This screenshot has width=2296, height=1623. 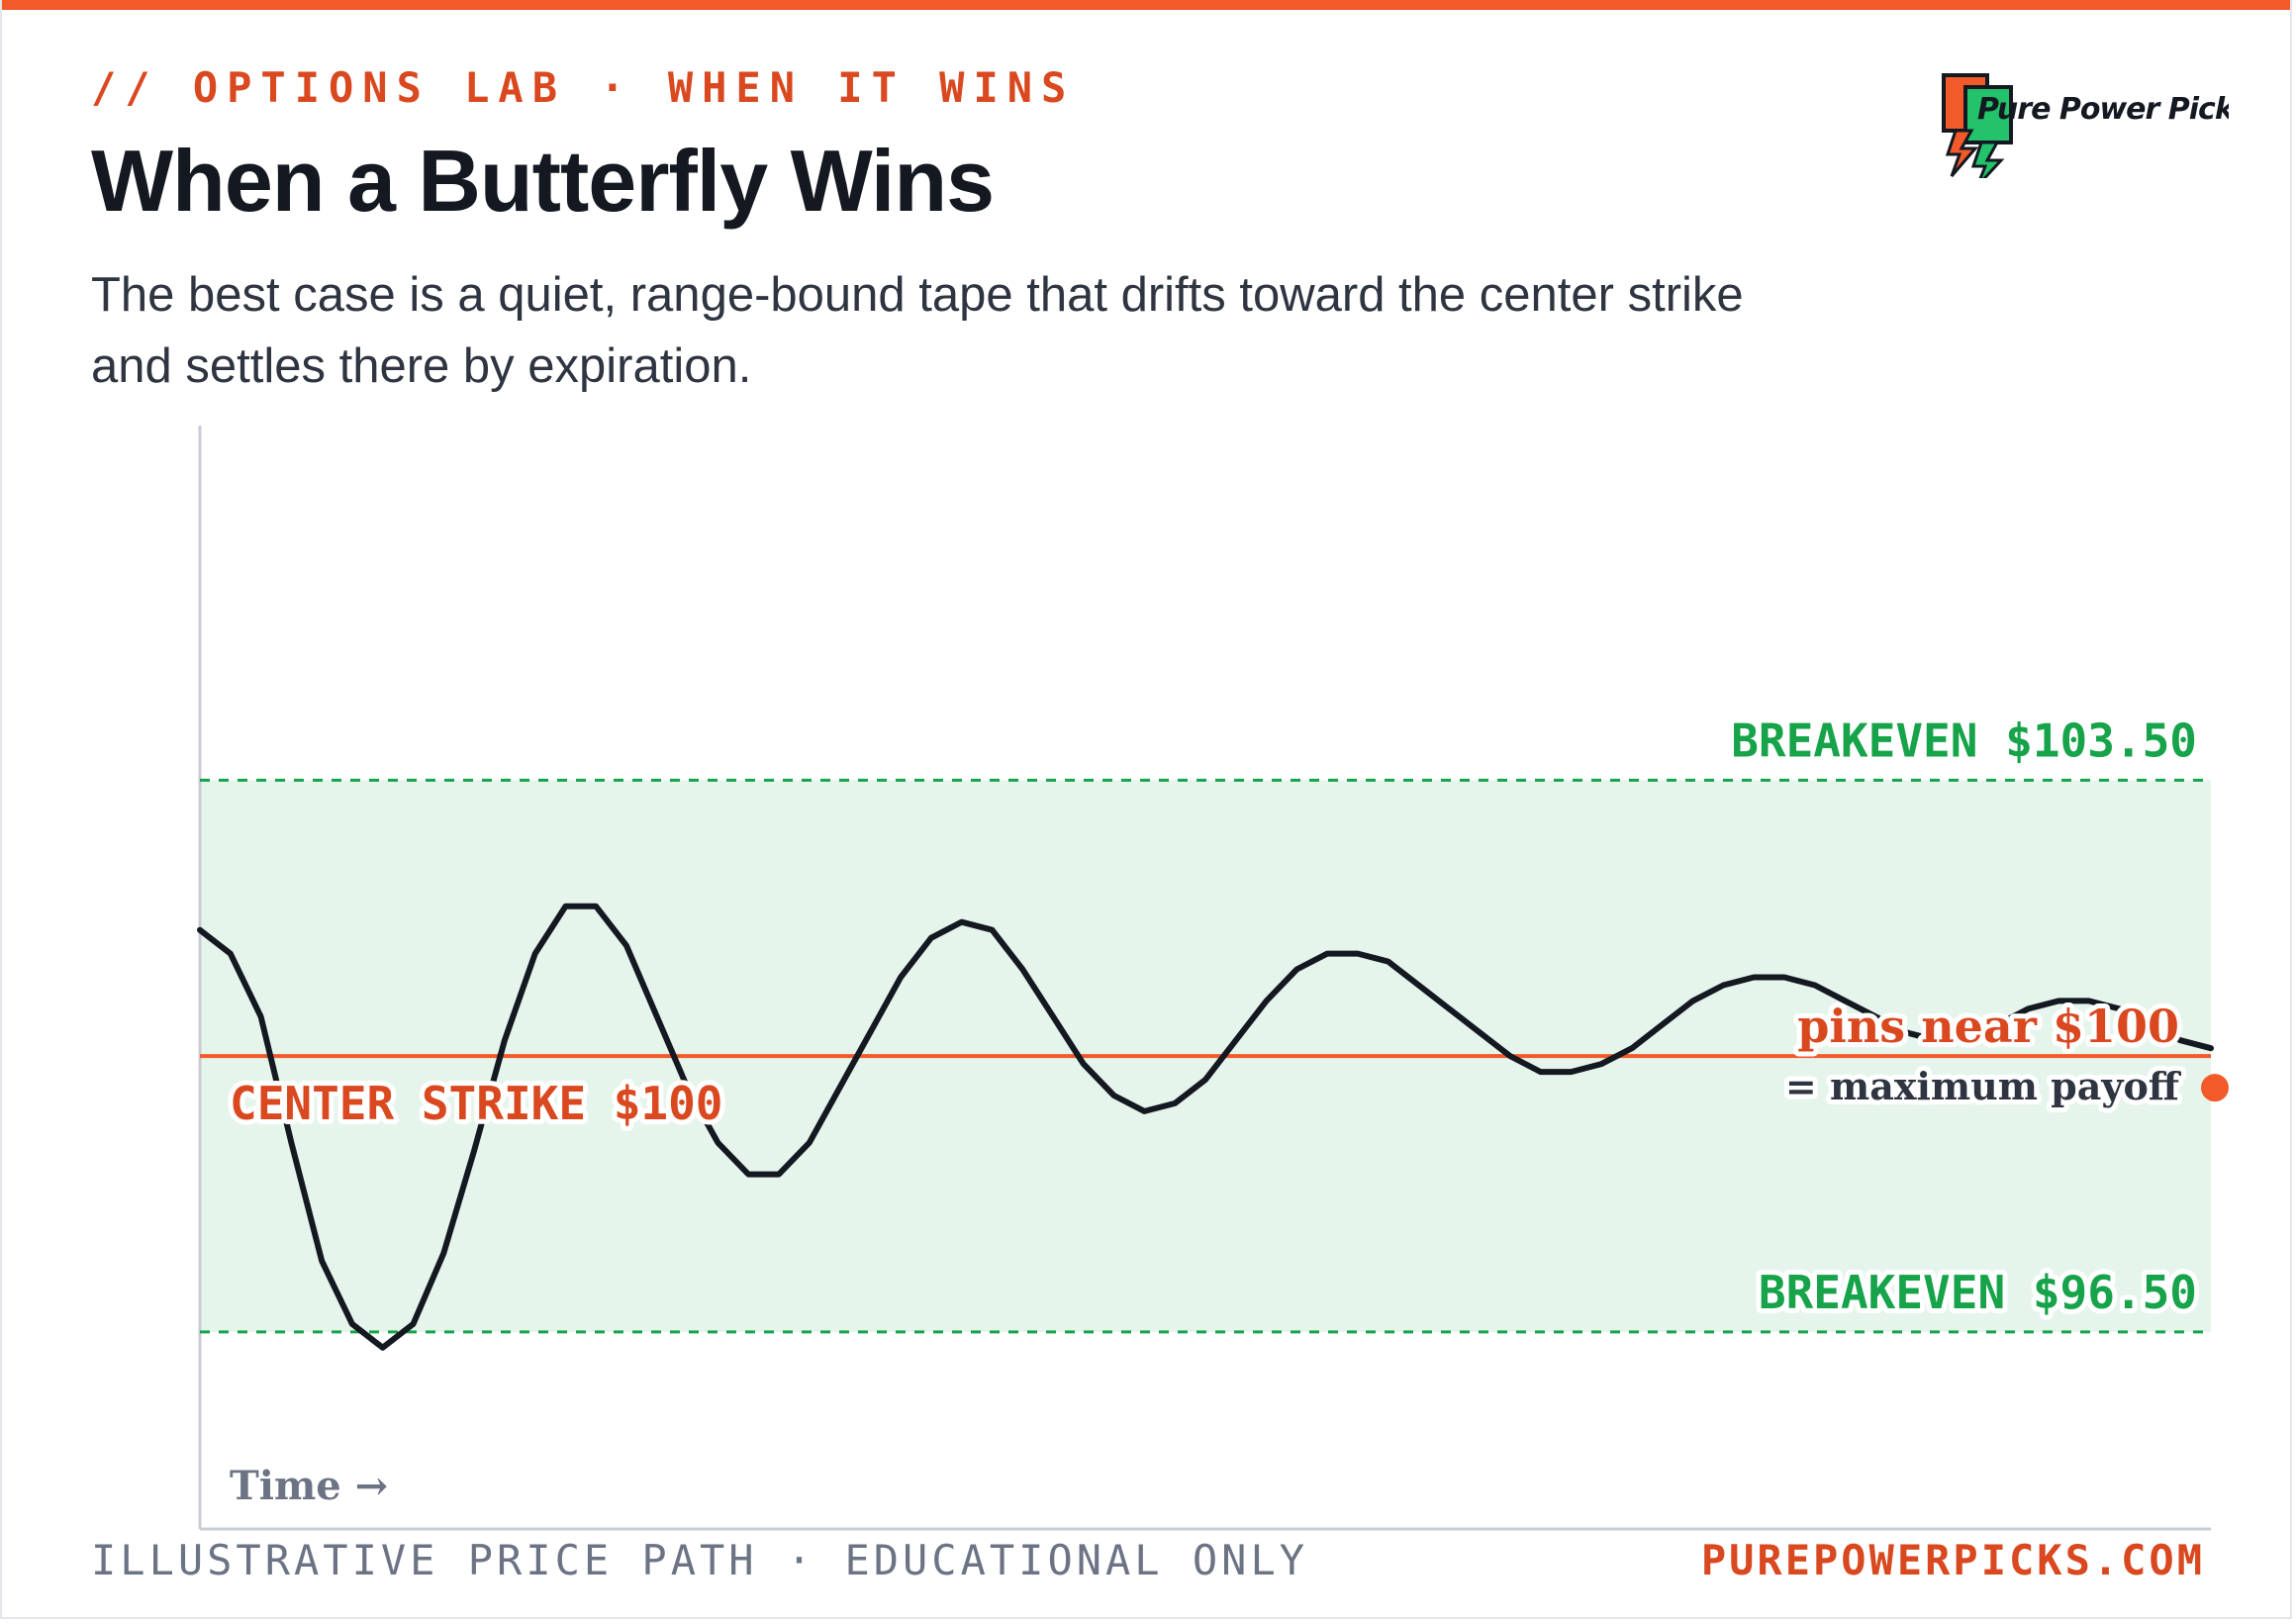 What do you see at coordinates (1983, 1086) in the screenshot?
I see `payoff-annotation: = maximum payoff` at bounding box center [1983, 1086].